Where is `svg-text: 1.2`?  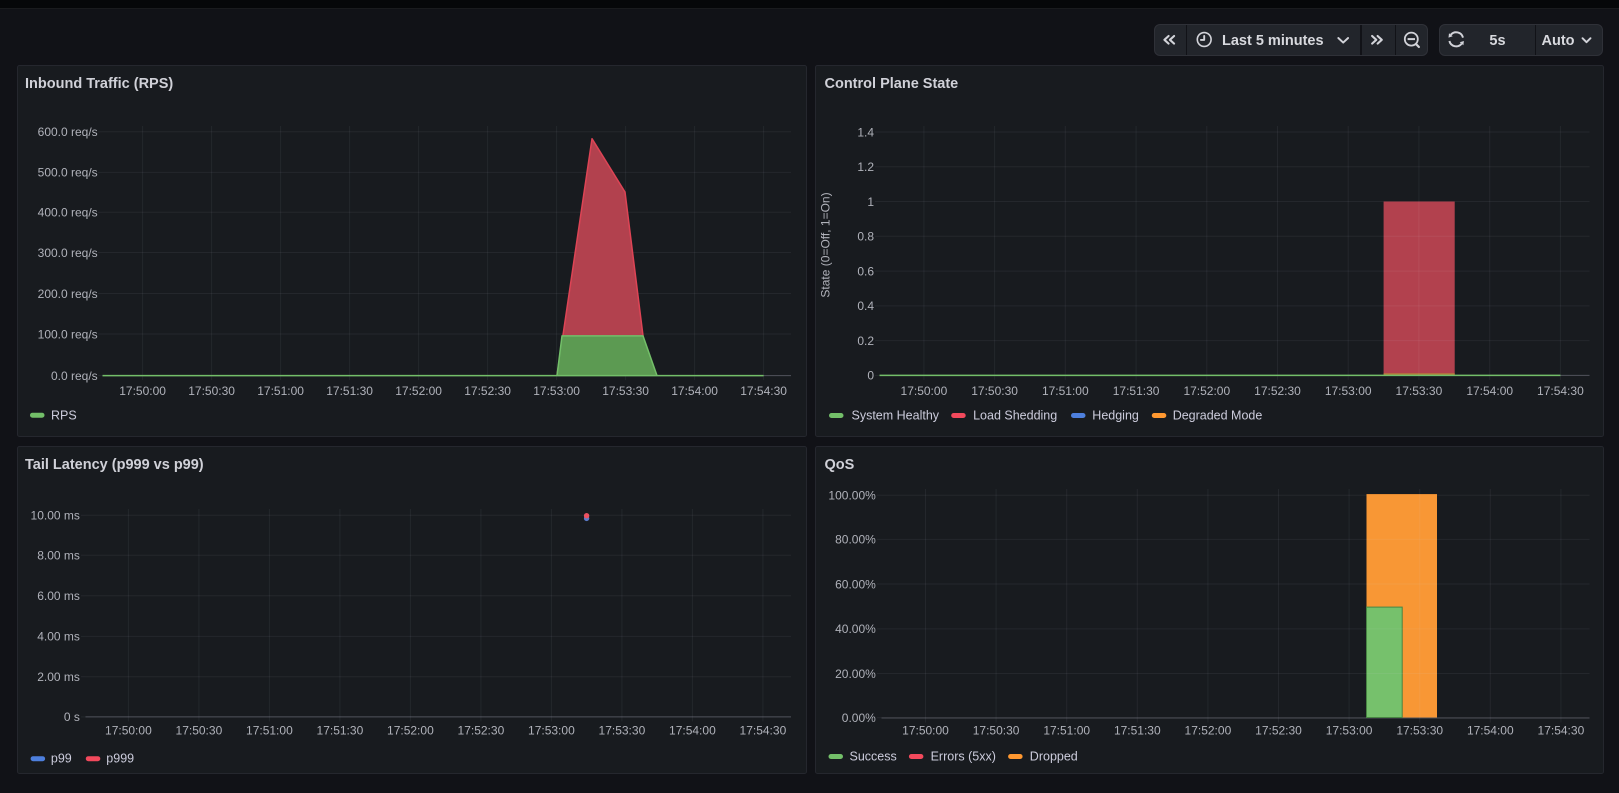
svg-text: 1.2 is located at coordinates (865, 167).